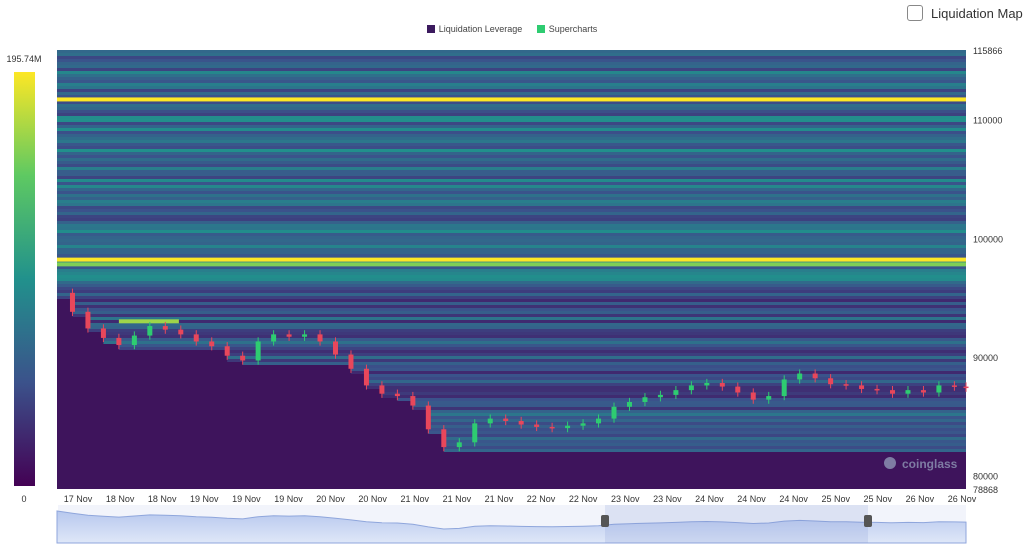 The width and height of the screenshot is (1024, 551). I want to click on liquidation-map-toggle: Liquidation Map, so click(965, 13).